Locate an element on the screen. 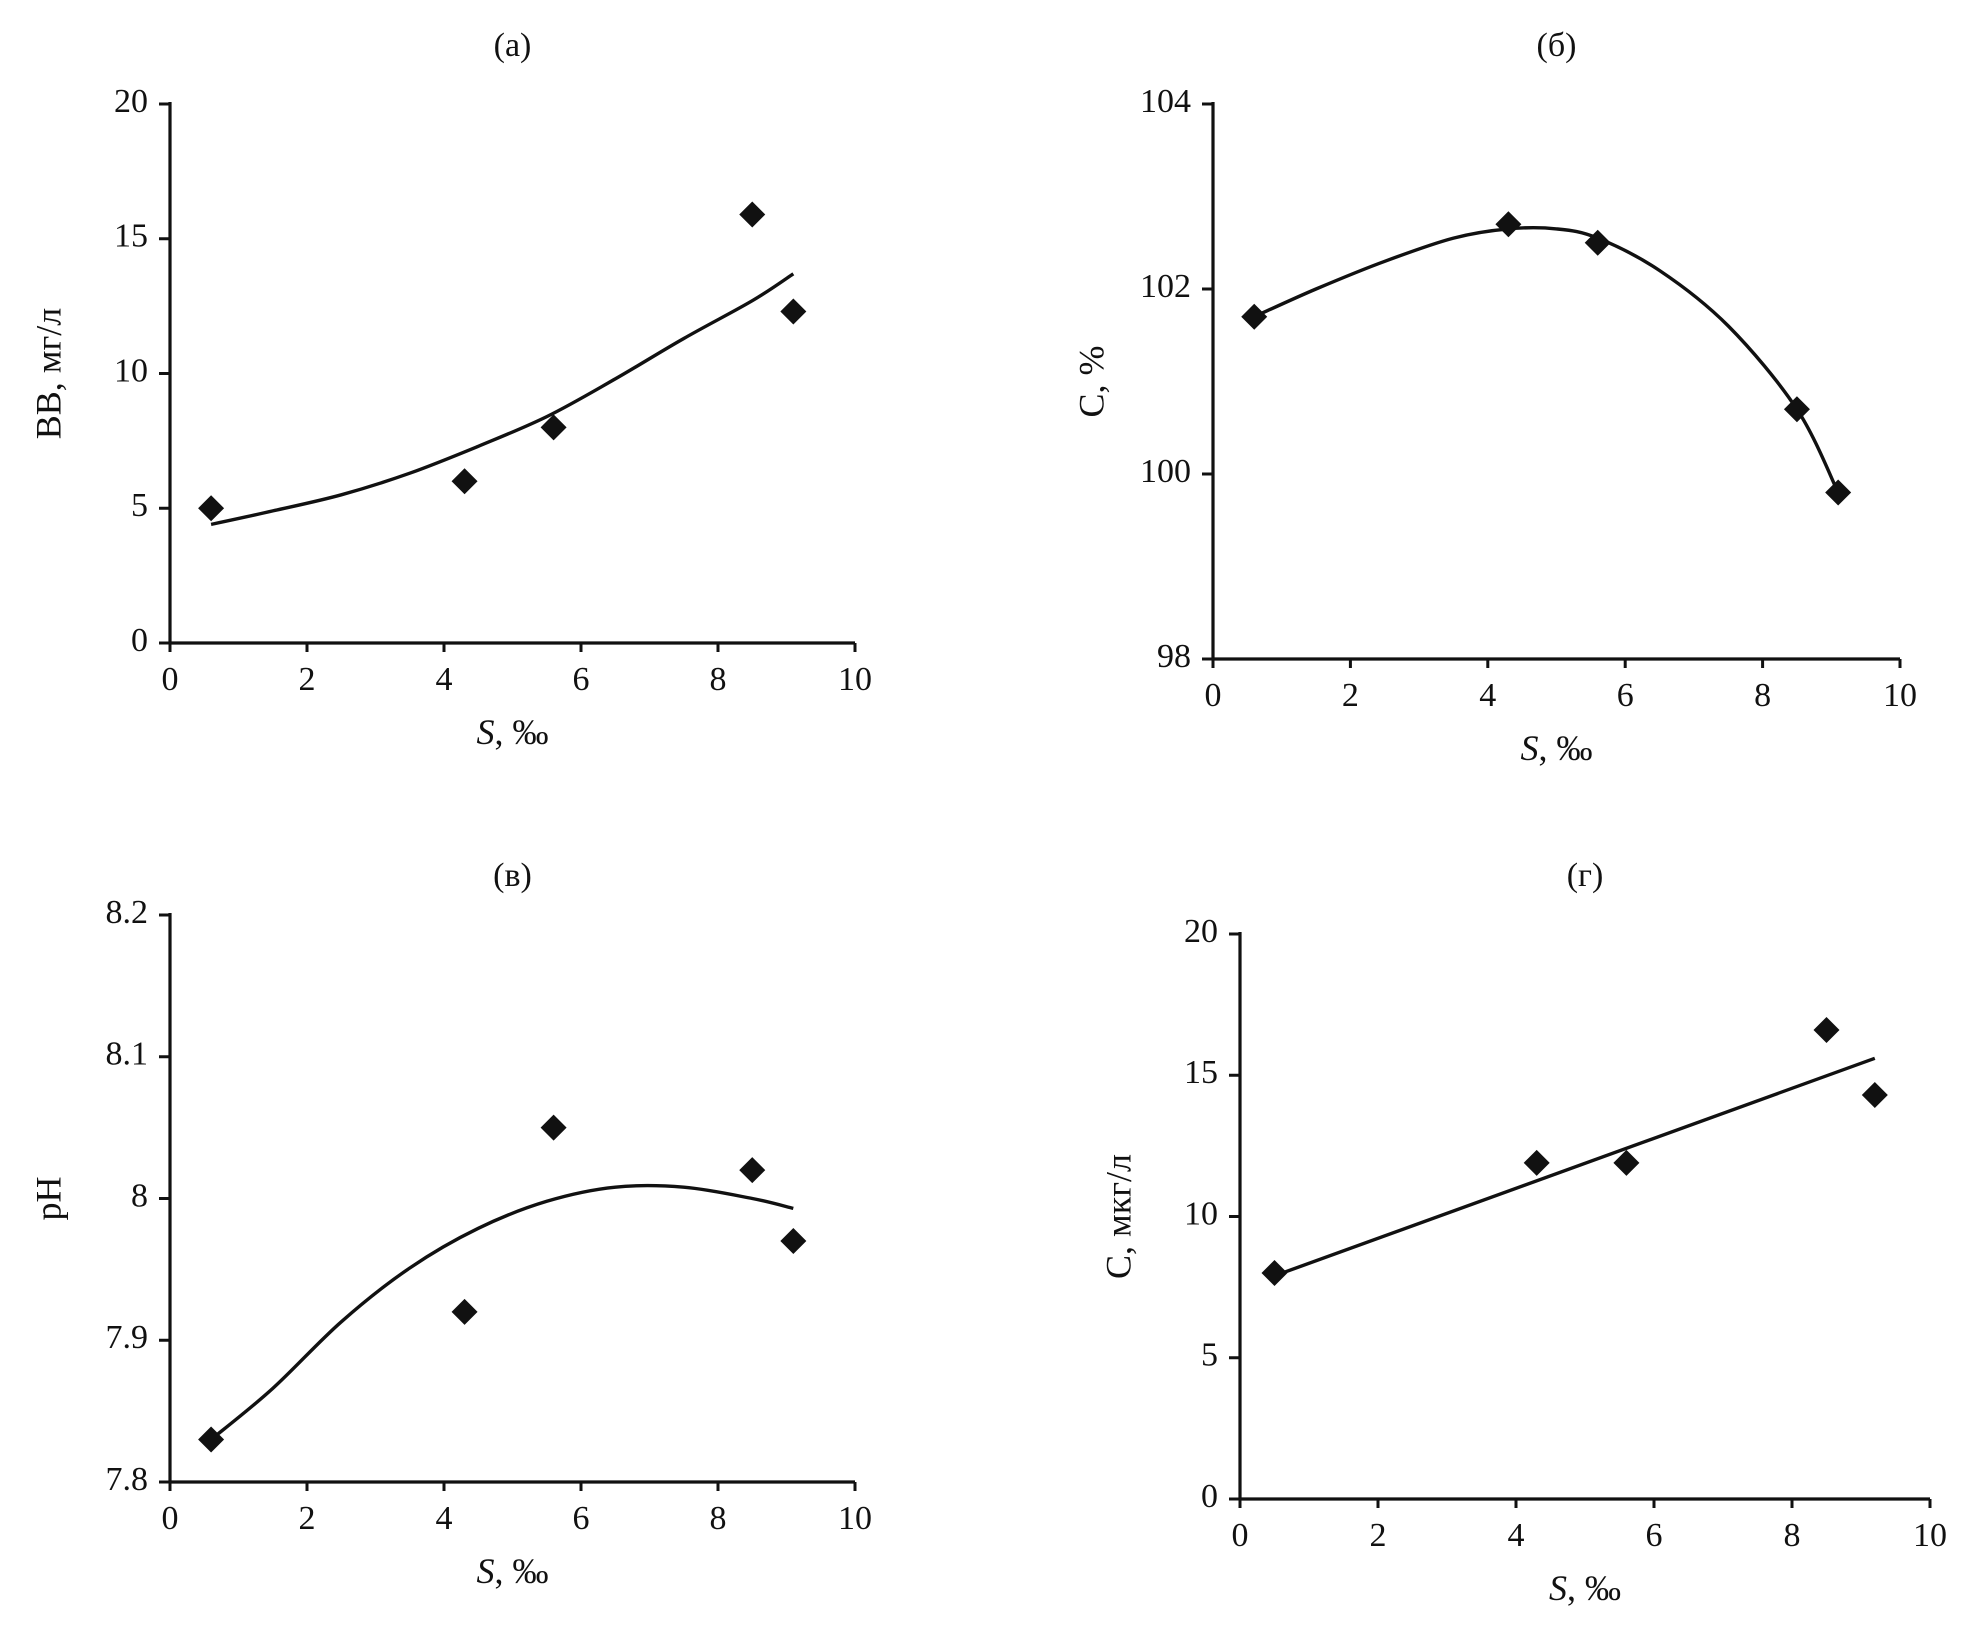 The image size is (1965, 1630). y-tick-label: 8.2 is located at coordinates (127, 912).